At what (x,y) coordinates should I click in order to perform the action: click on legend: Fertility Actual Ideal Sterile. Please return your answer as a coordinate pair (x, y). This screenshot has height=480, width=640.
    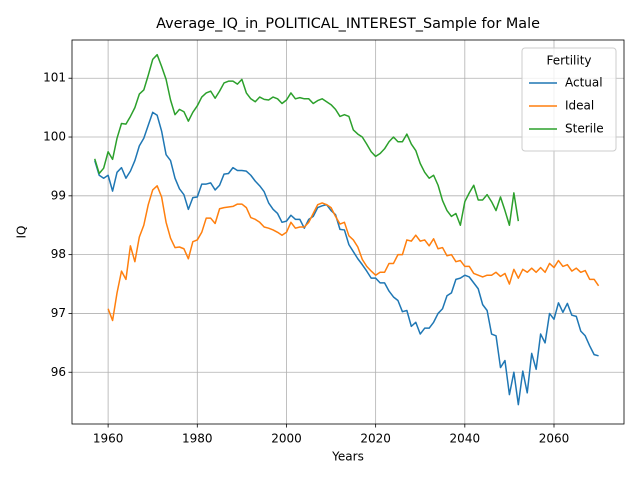
    Looking at the image, I should click on (569, 99).